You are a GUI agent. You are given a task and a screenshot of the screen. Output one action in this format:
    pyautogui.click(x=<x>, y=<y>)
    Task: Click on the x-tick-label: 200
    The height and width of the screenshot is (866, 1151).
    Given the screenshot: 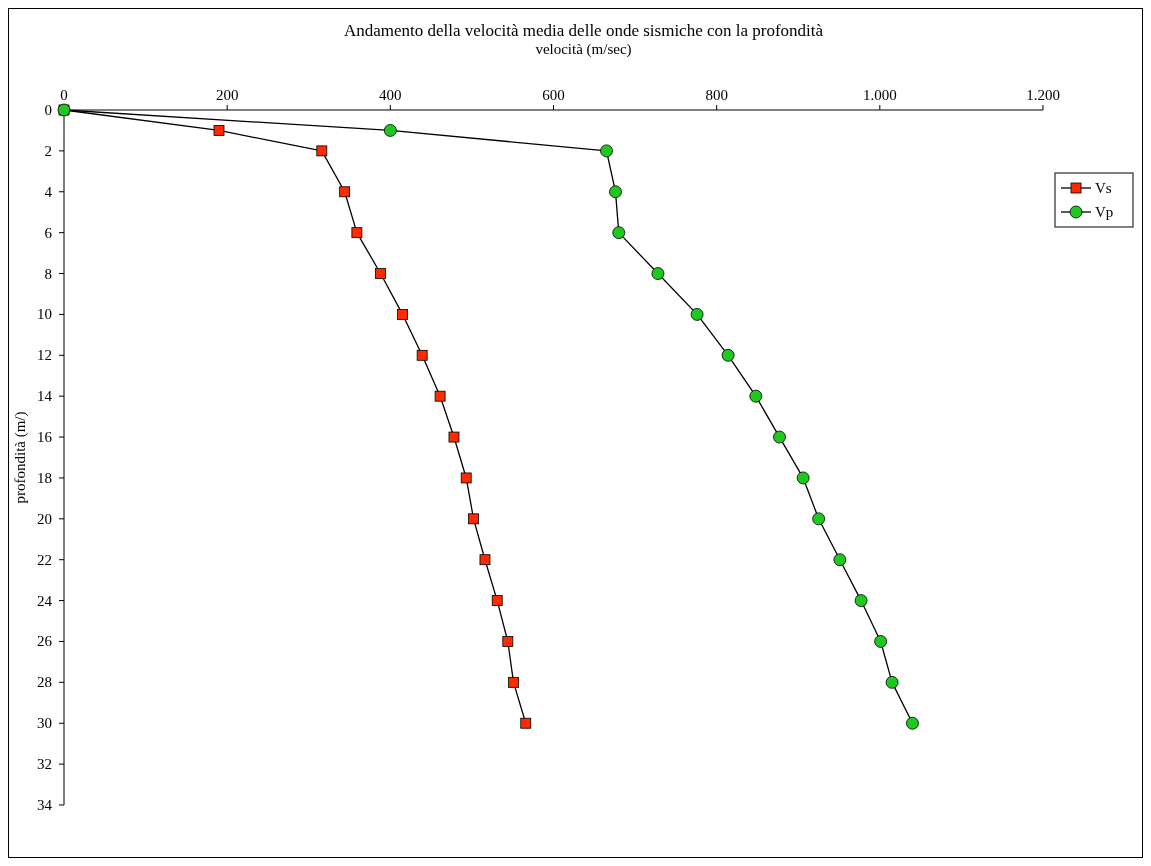 What is the action you would take?
    pyautogui.click(x=227, y=95)
    